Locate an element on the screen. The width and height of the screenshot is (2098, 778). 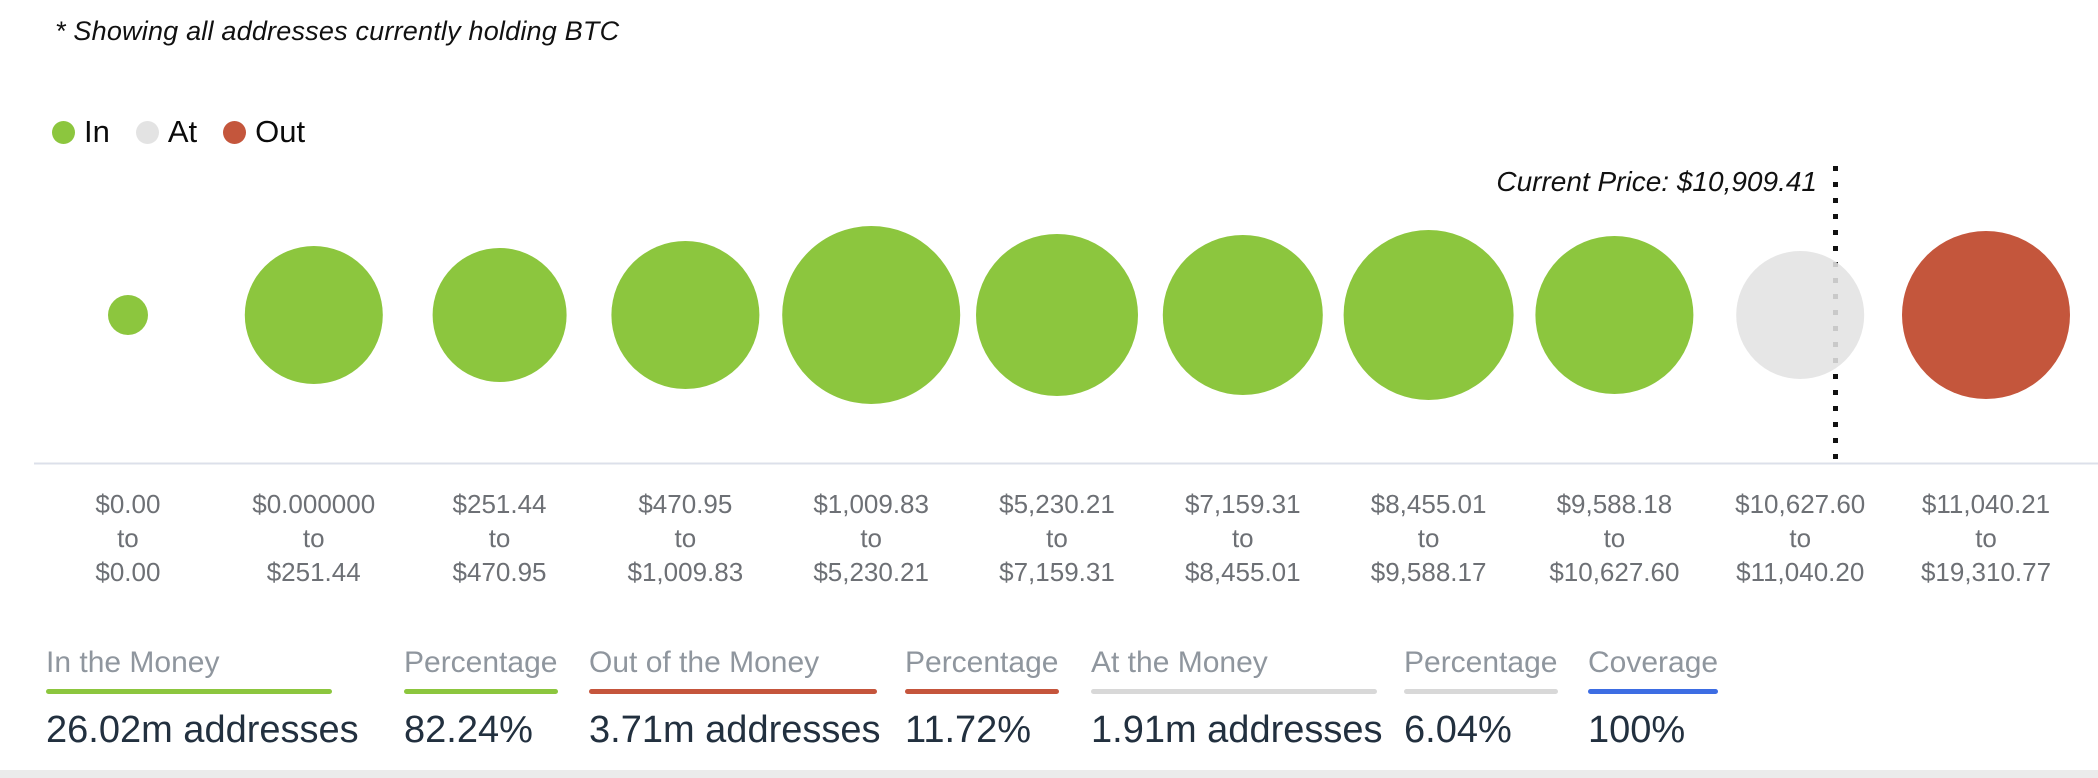
x-tick-range-7: $7,159.31 to $8,455.01 is located at coordinates (1242, 538).